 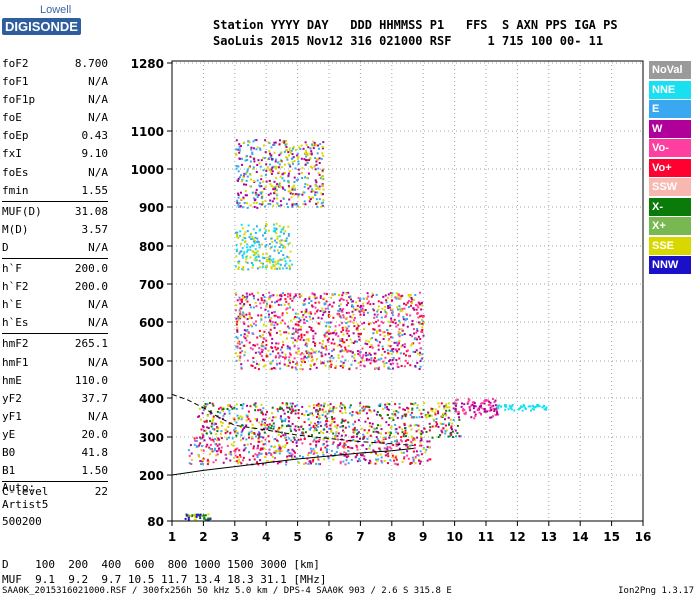 I want to click on legend-item: NNW, so click(x=670, y=265).